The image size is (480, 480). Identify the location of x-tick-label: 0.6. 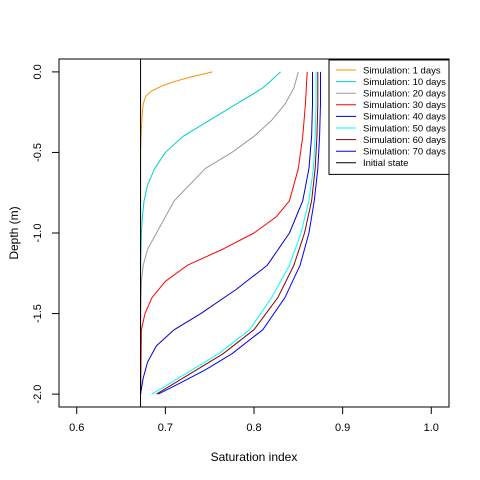
(76, 428).